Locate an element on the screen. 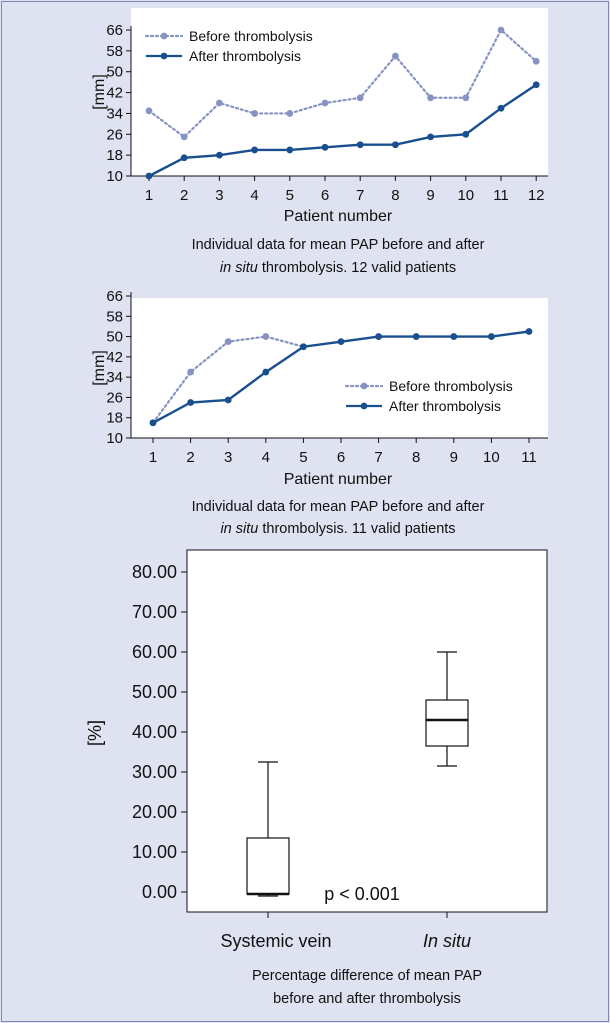 The image size is (610, 1023). chart-2-x-tick-label: 3 is located at coordinates (228, 457).